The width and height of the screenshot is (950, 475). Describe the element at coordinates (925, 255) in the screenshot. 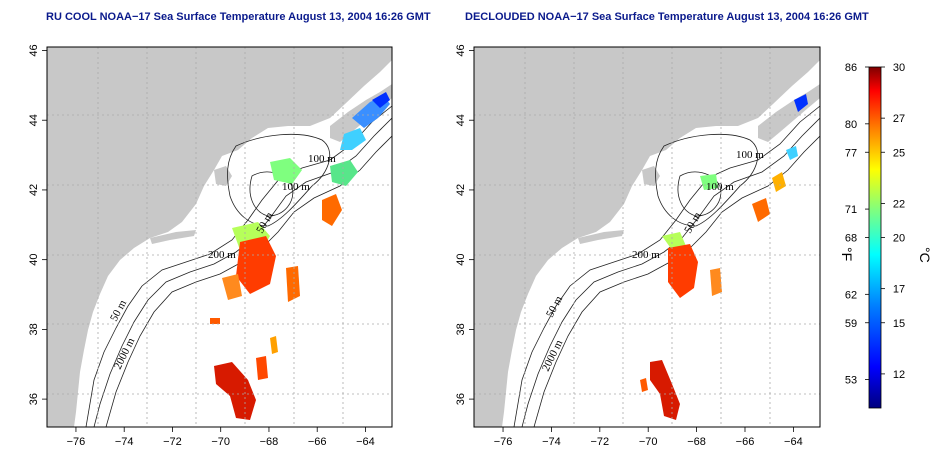

I see `colorbar-unit-celsius: °C` at that location.